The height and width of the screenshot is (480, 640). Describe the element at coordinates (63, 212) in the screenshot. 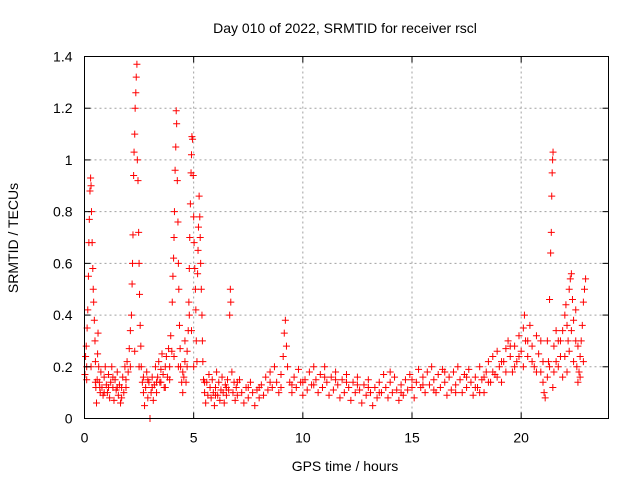

I see `y-tick-label: 0.8` at that location.